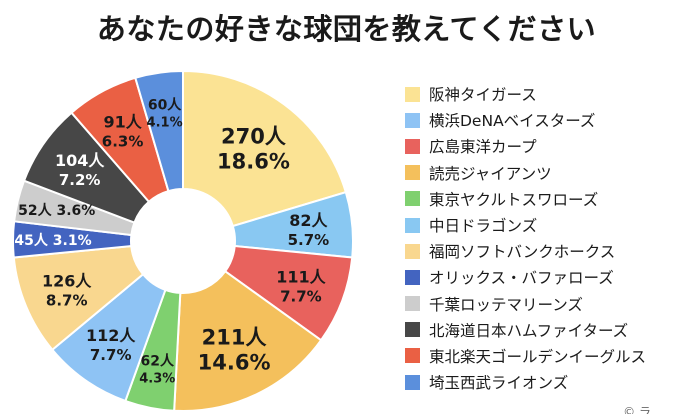 This screenshot has width=693, height=414. What do you see at coordinates (483, 95) in the screenshot?
I see `legend-label: 阪神タイガース` at bounding box center [483, 95].